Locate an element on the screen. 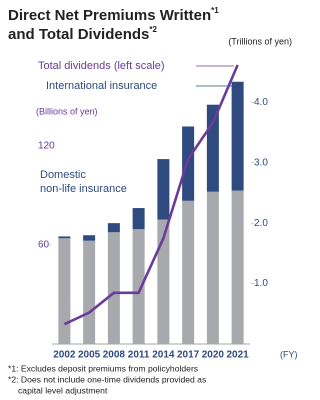  footnote: capital level adjustment is located at coordinates (63, 390).